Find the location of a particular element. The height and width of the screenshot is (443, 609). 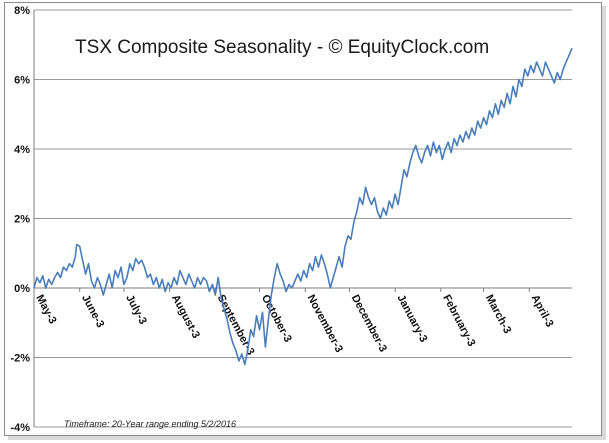

x-tick-marks is located at coordinates (281, 290).